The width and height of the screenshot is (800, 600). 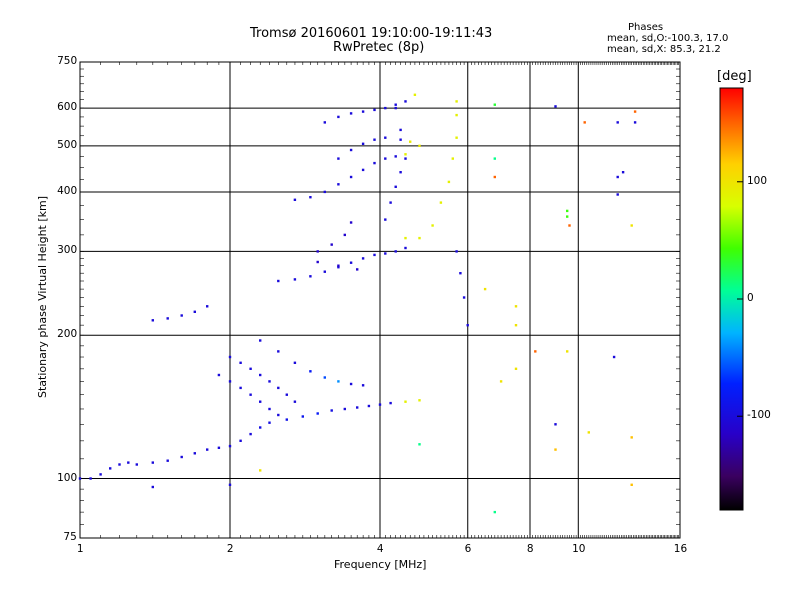 I want to click on chart-title: Tromsø 20160601 19:10:00-19:11:43, so click(x=371, y=33).